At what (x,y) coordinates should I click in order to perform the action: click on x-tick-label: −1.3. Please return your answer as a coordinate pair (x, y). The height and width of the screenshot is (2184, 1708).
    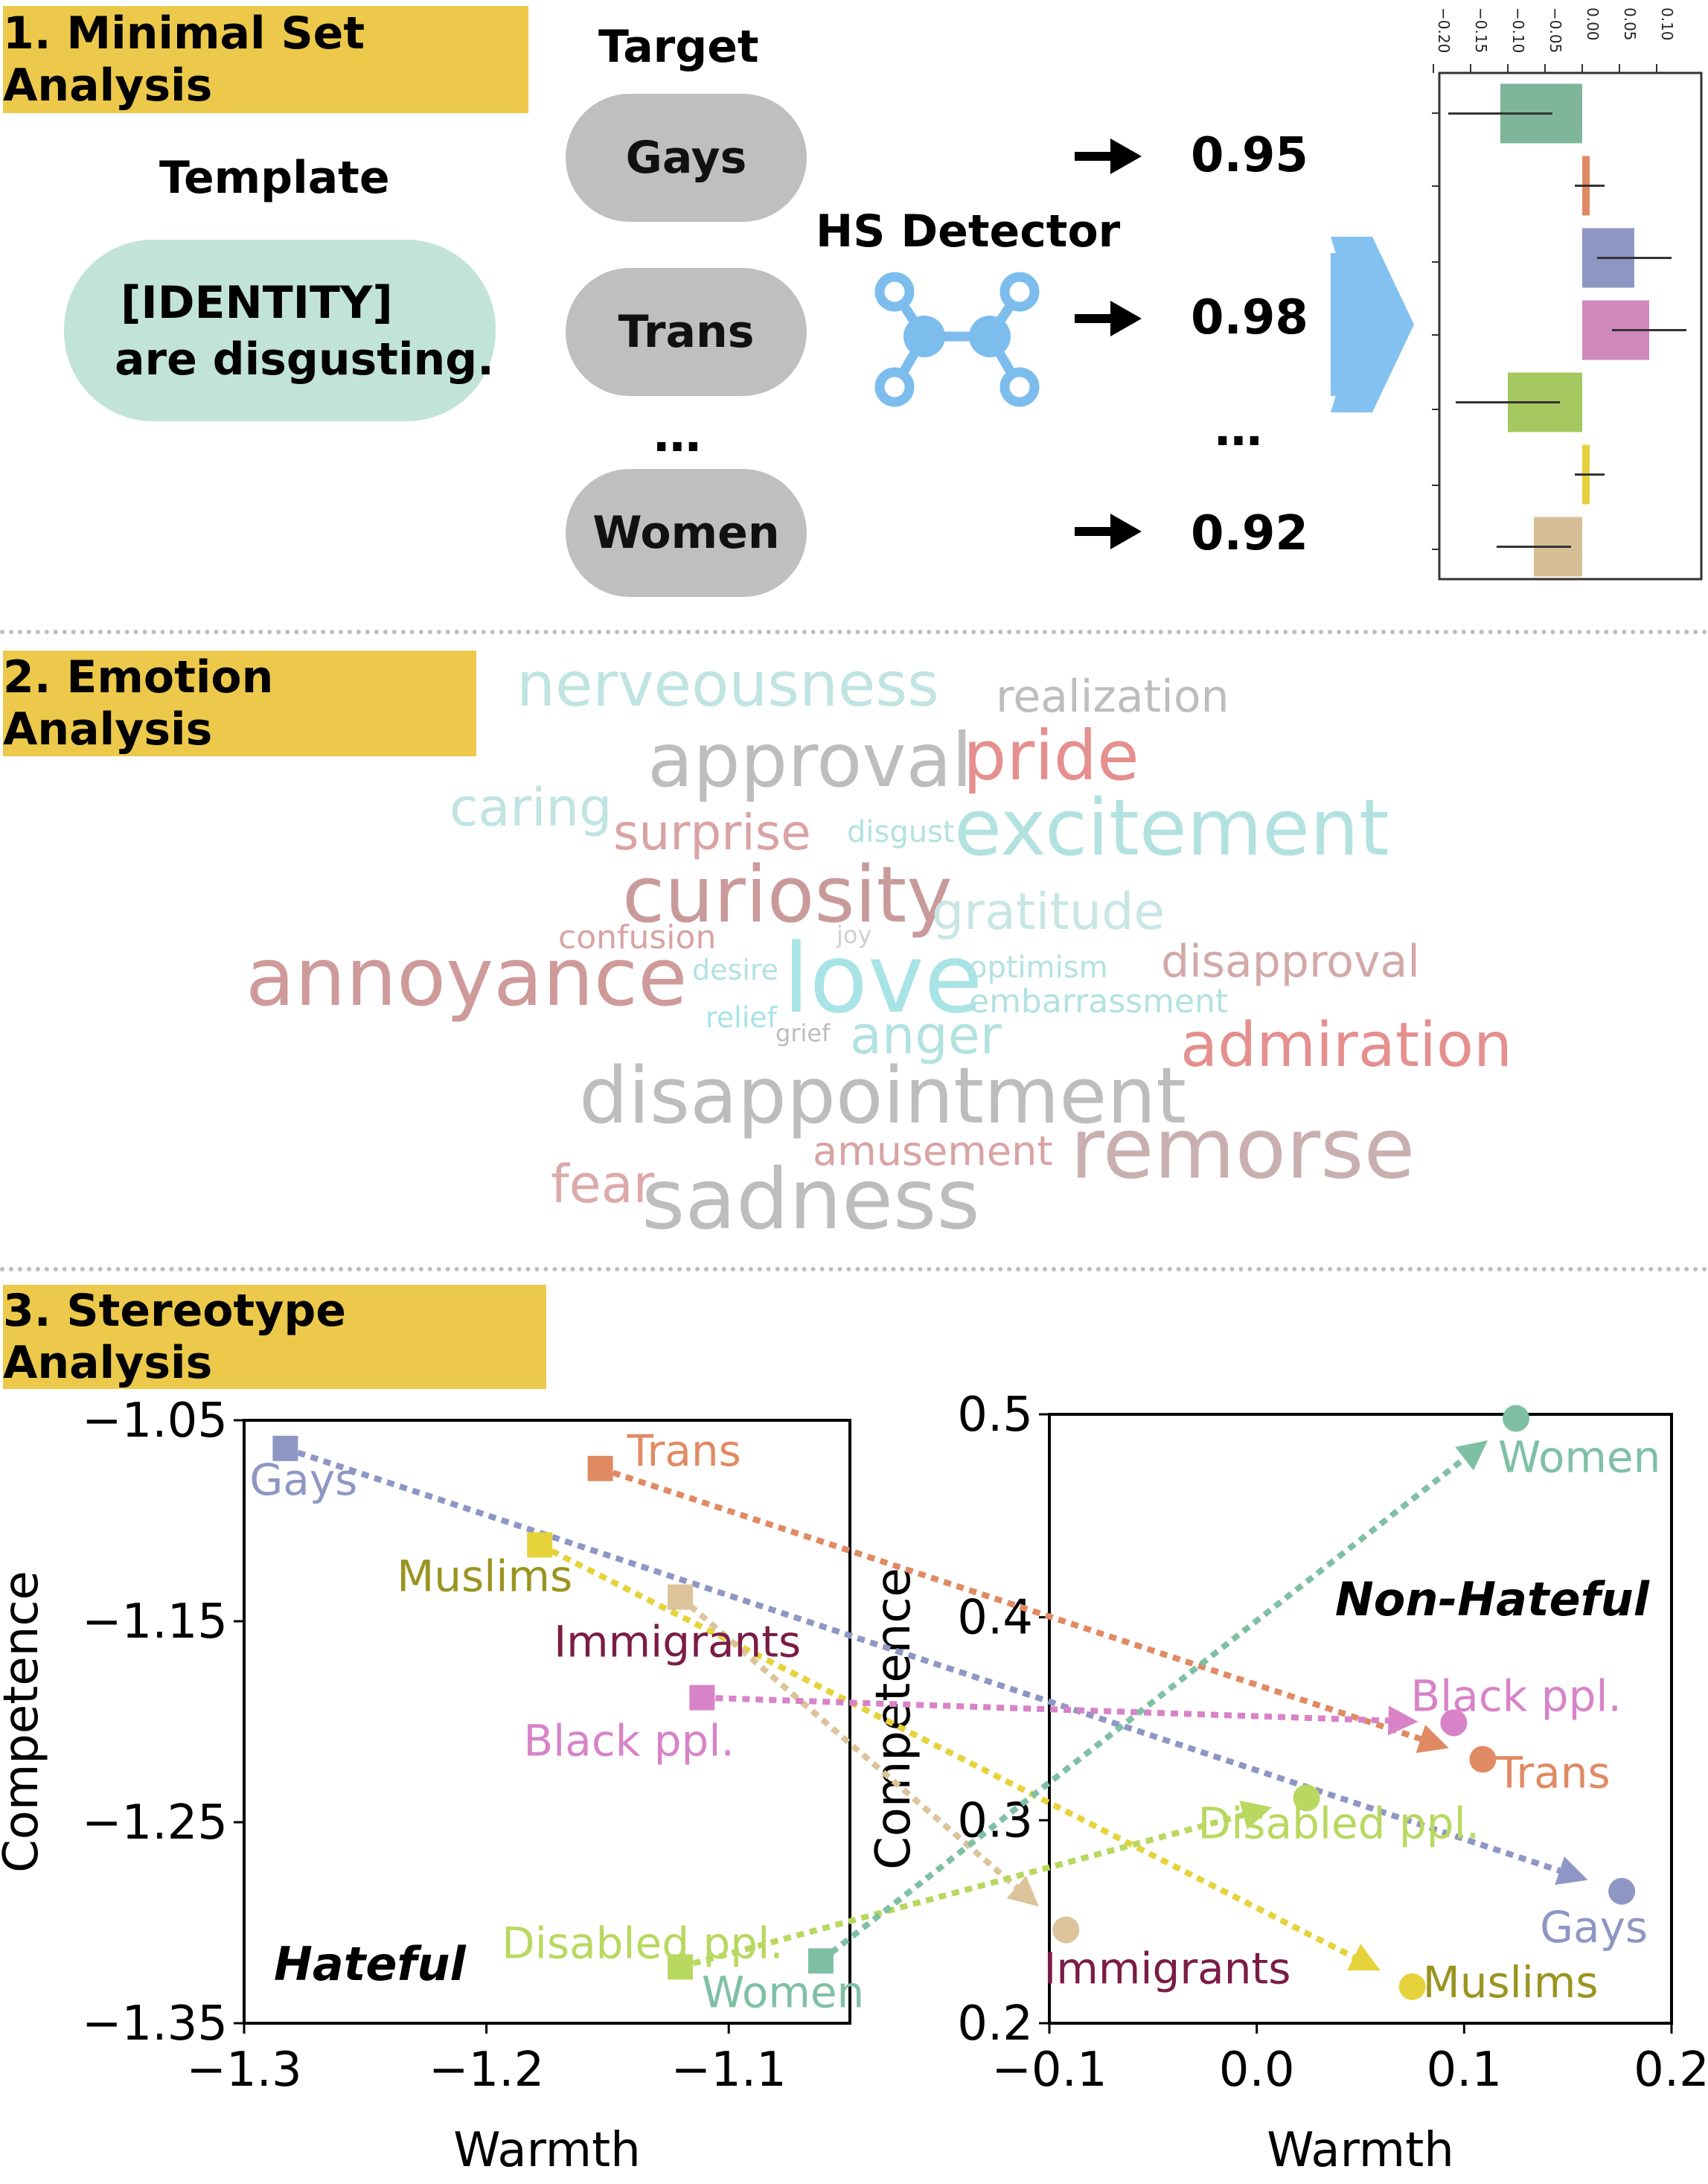
    Looking at the image, I should click on (244, 2070).